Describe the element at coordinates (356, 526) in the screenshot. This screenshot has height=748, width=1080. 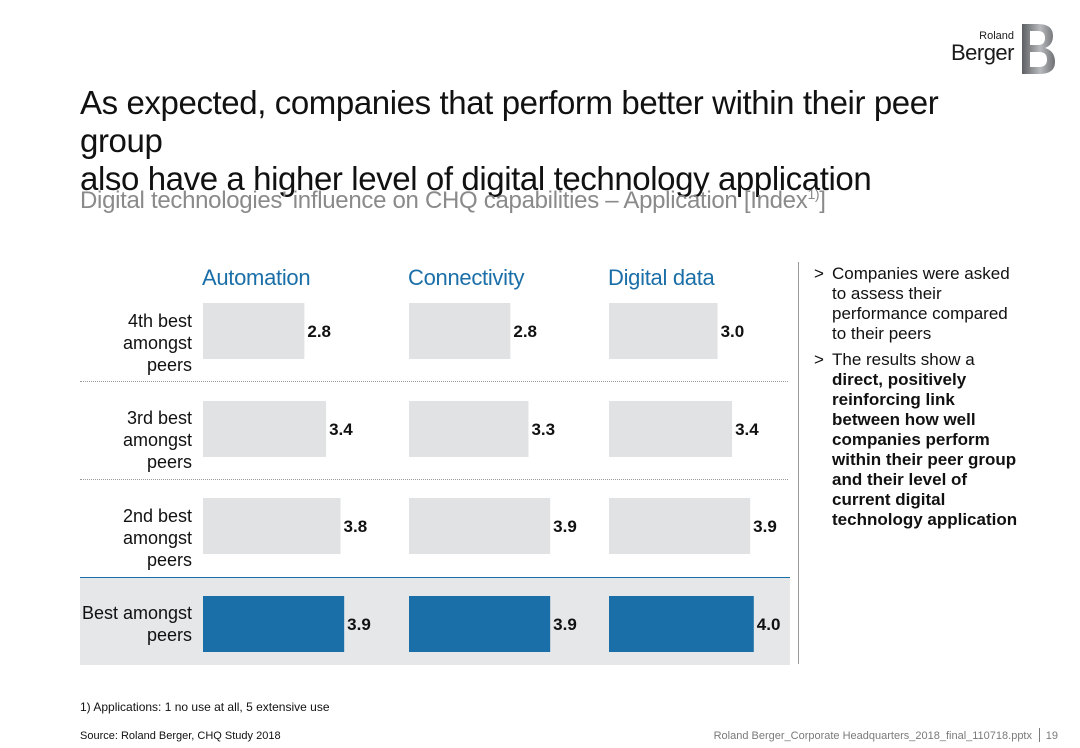
I see `data-label-automation-2nd-best-amongst-peers: 3.8` at that location.